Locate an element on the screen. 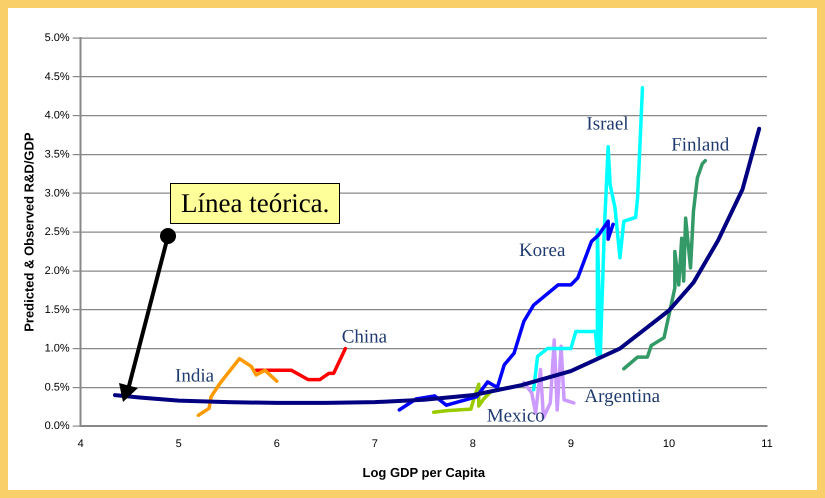  series-label: China is located at coordinates (365, 337).